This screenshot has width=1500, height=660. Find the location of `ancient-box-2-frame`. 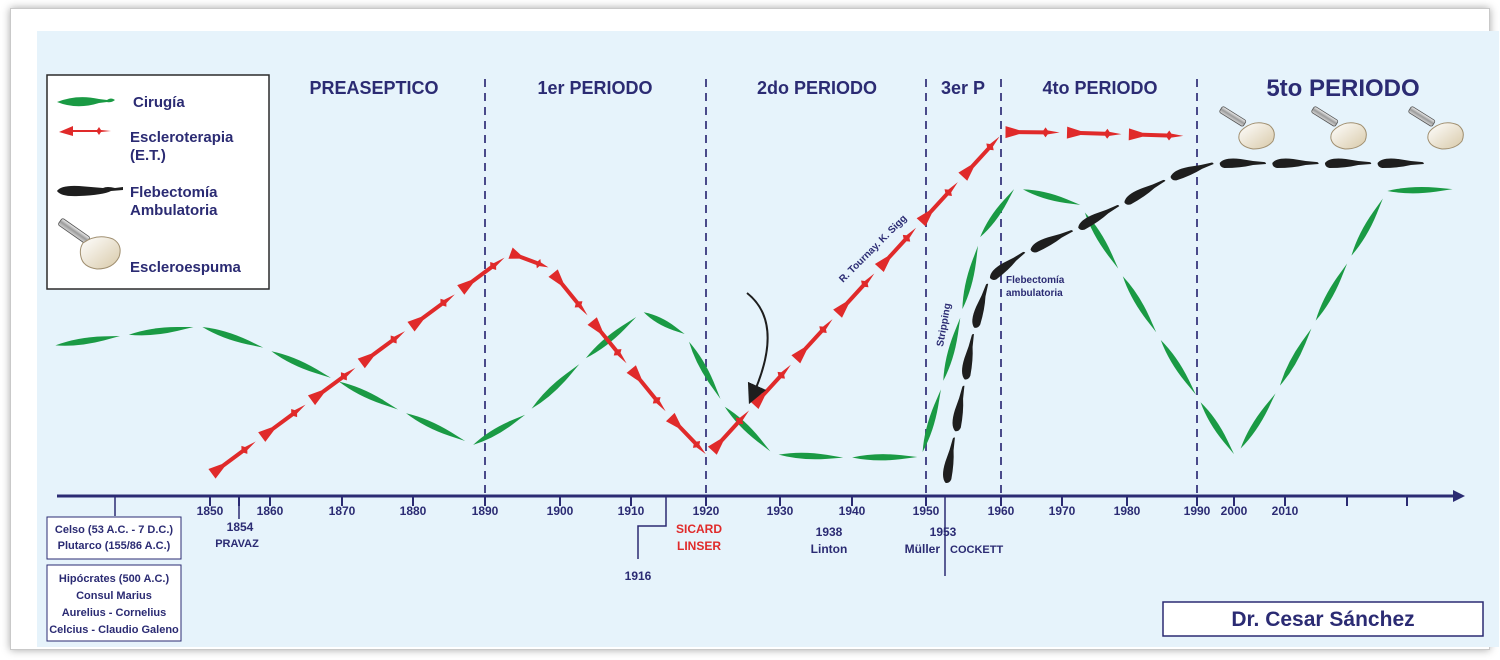

ancient-box-2-frame is located at coordinates (114, 603).